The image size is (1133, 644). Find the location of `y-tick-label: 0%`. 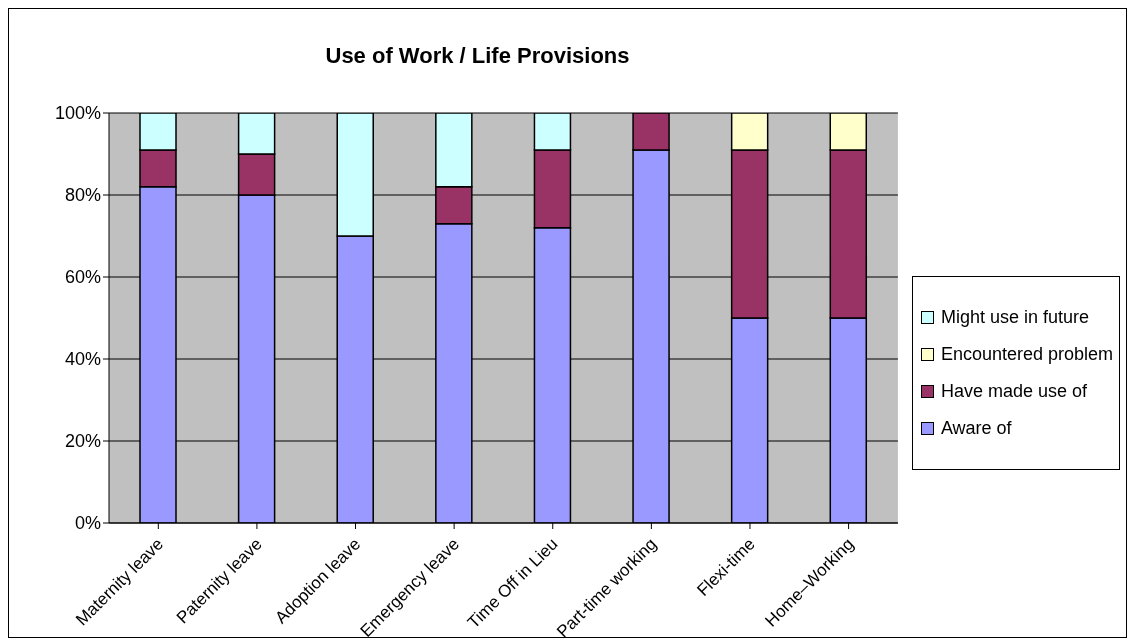

y-tick-label: 0% is located at coordinates (87, 523).